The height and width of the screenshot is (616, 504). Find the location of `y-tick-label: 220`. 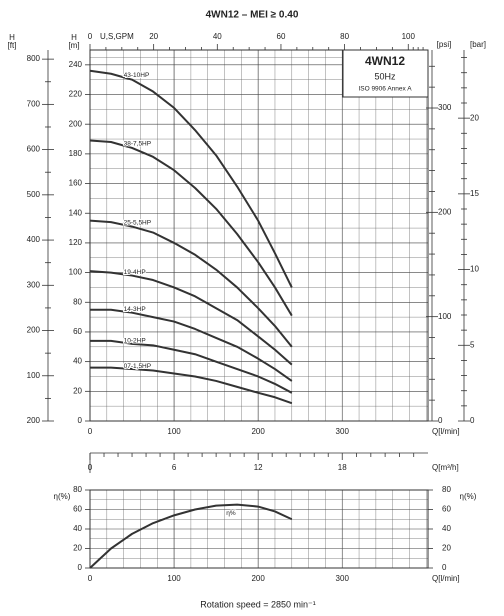

y-tick-label: 220 is located at coordinates (76, 94).